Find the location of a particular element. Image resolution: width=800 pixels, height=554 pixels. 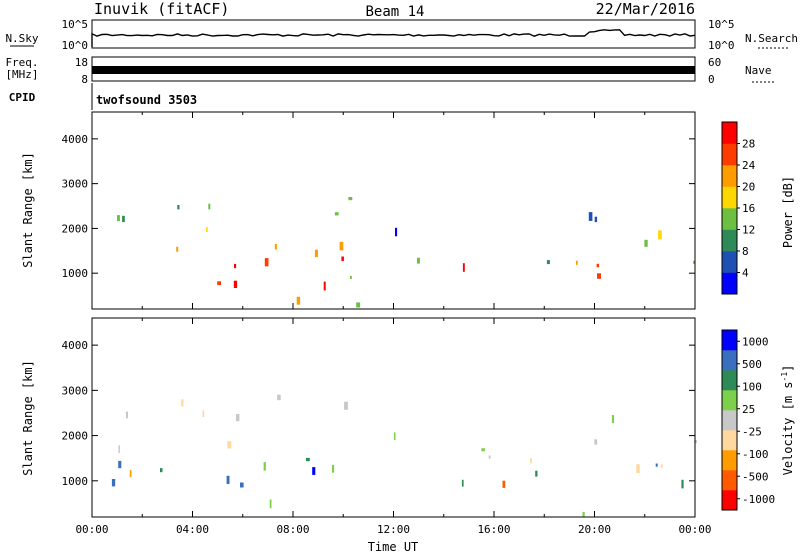

nave-label: Nave is located at coordinates (758, 70).